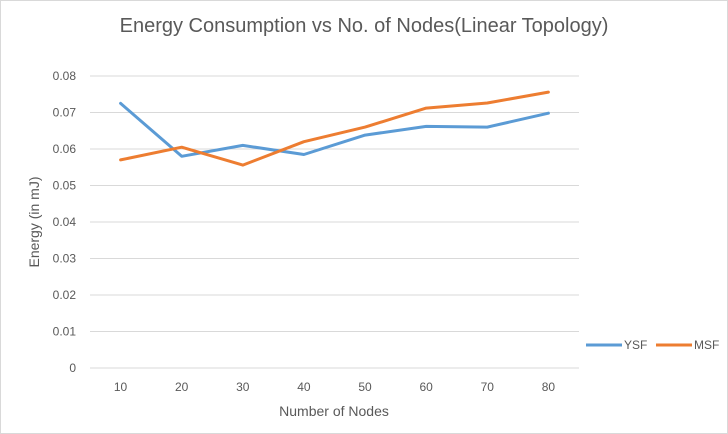 This screenshot has width=728, height=434. I want to click on y-tick-label: 0.06, so click(65, 149).